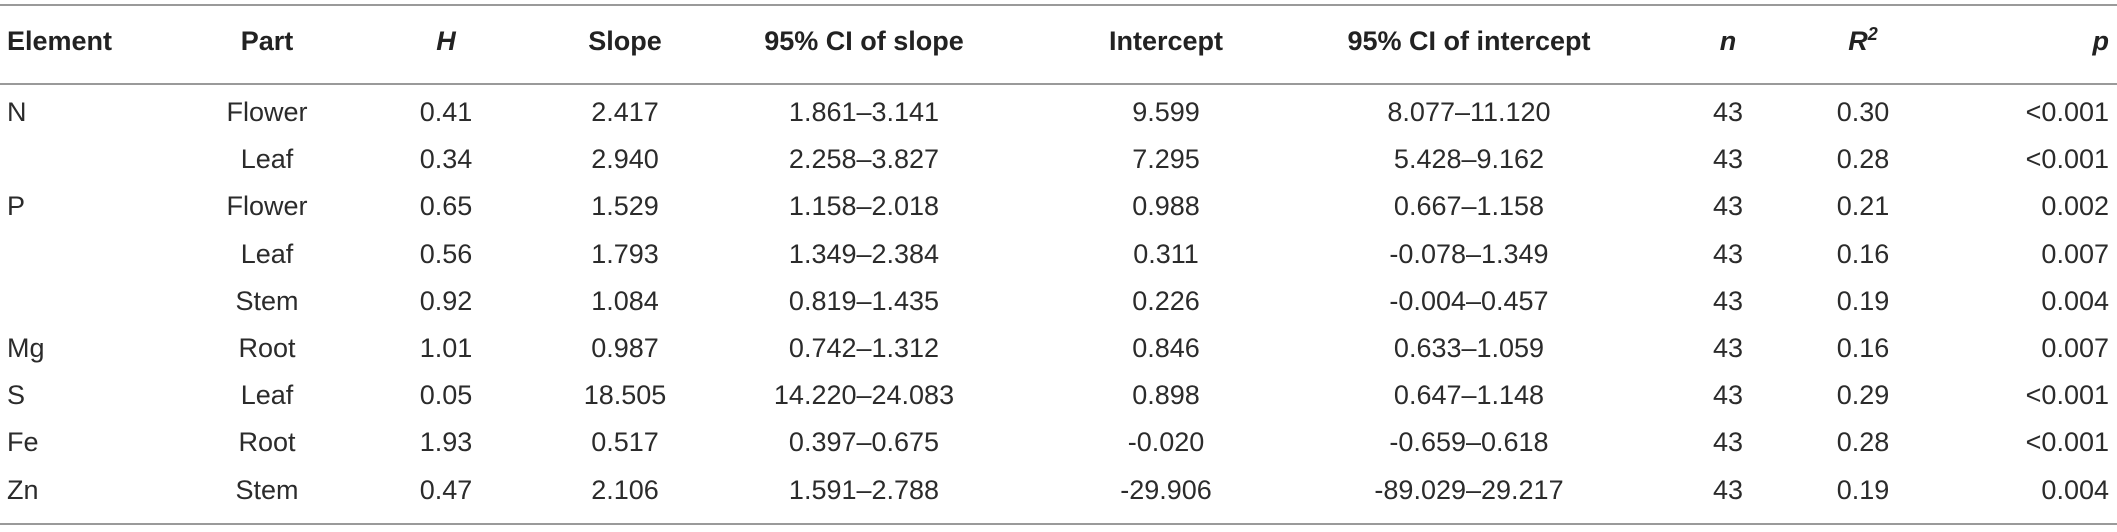  Describe the element at coordinates (23, 489) in the screenshot. I see `table-cell: Zn` at that location.